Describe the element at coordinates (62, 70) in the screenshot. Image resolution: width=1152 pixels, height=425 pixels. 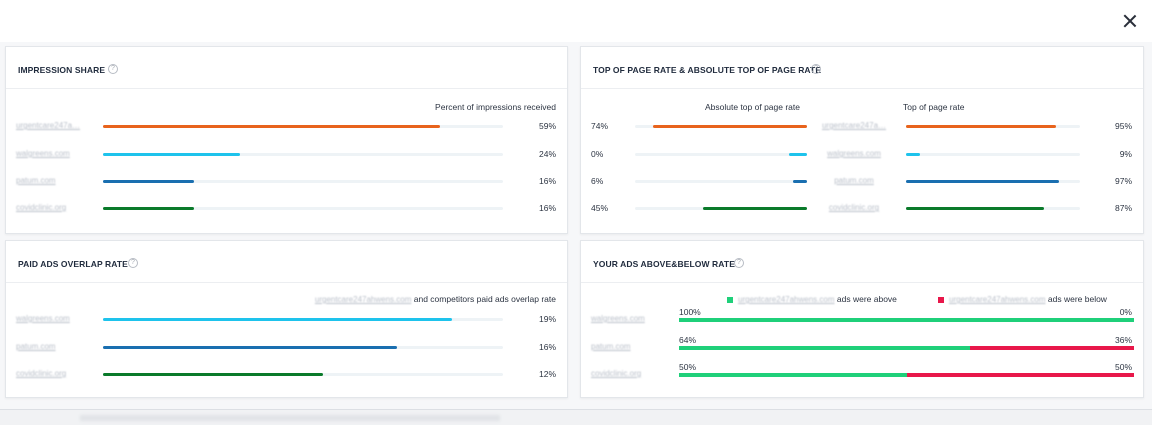
I see `card-title: IMPRESSION SHARE` at that location.